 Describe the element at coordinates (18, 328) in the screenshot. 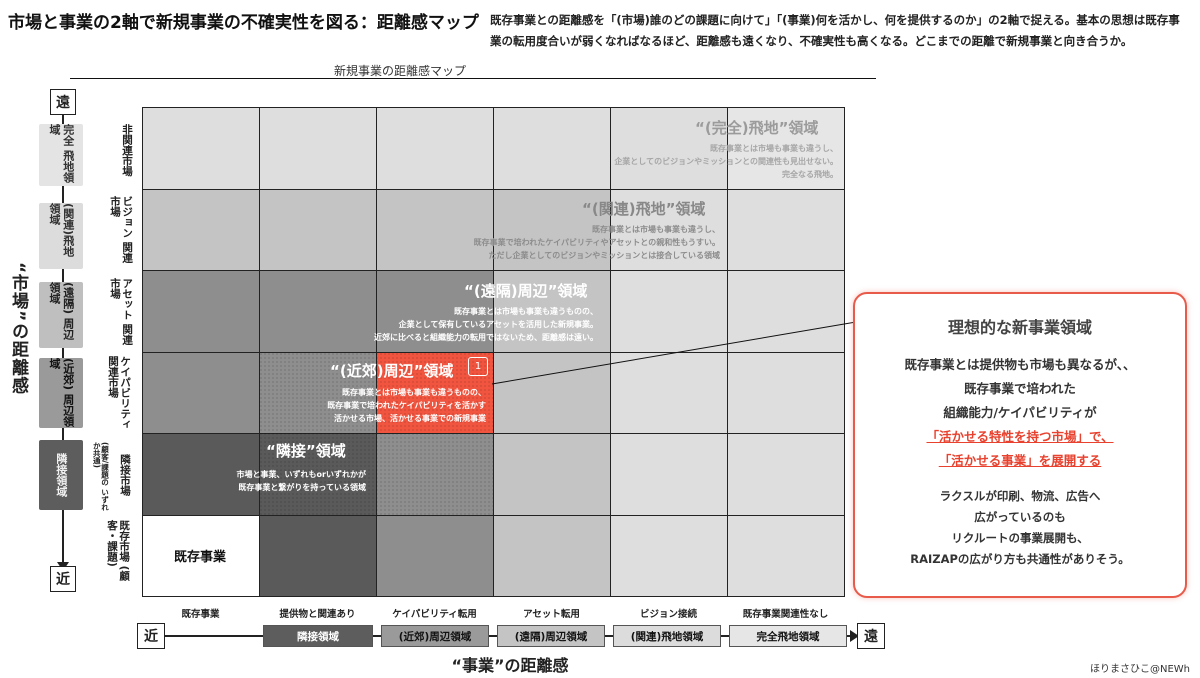

I see `market-axis-title: “市場”の距離感` at that location.